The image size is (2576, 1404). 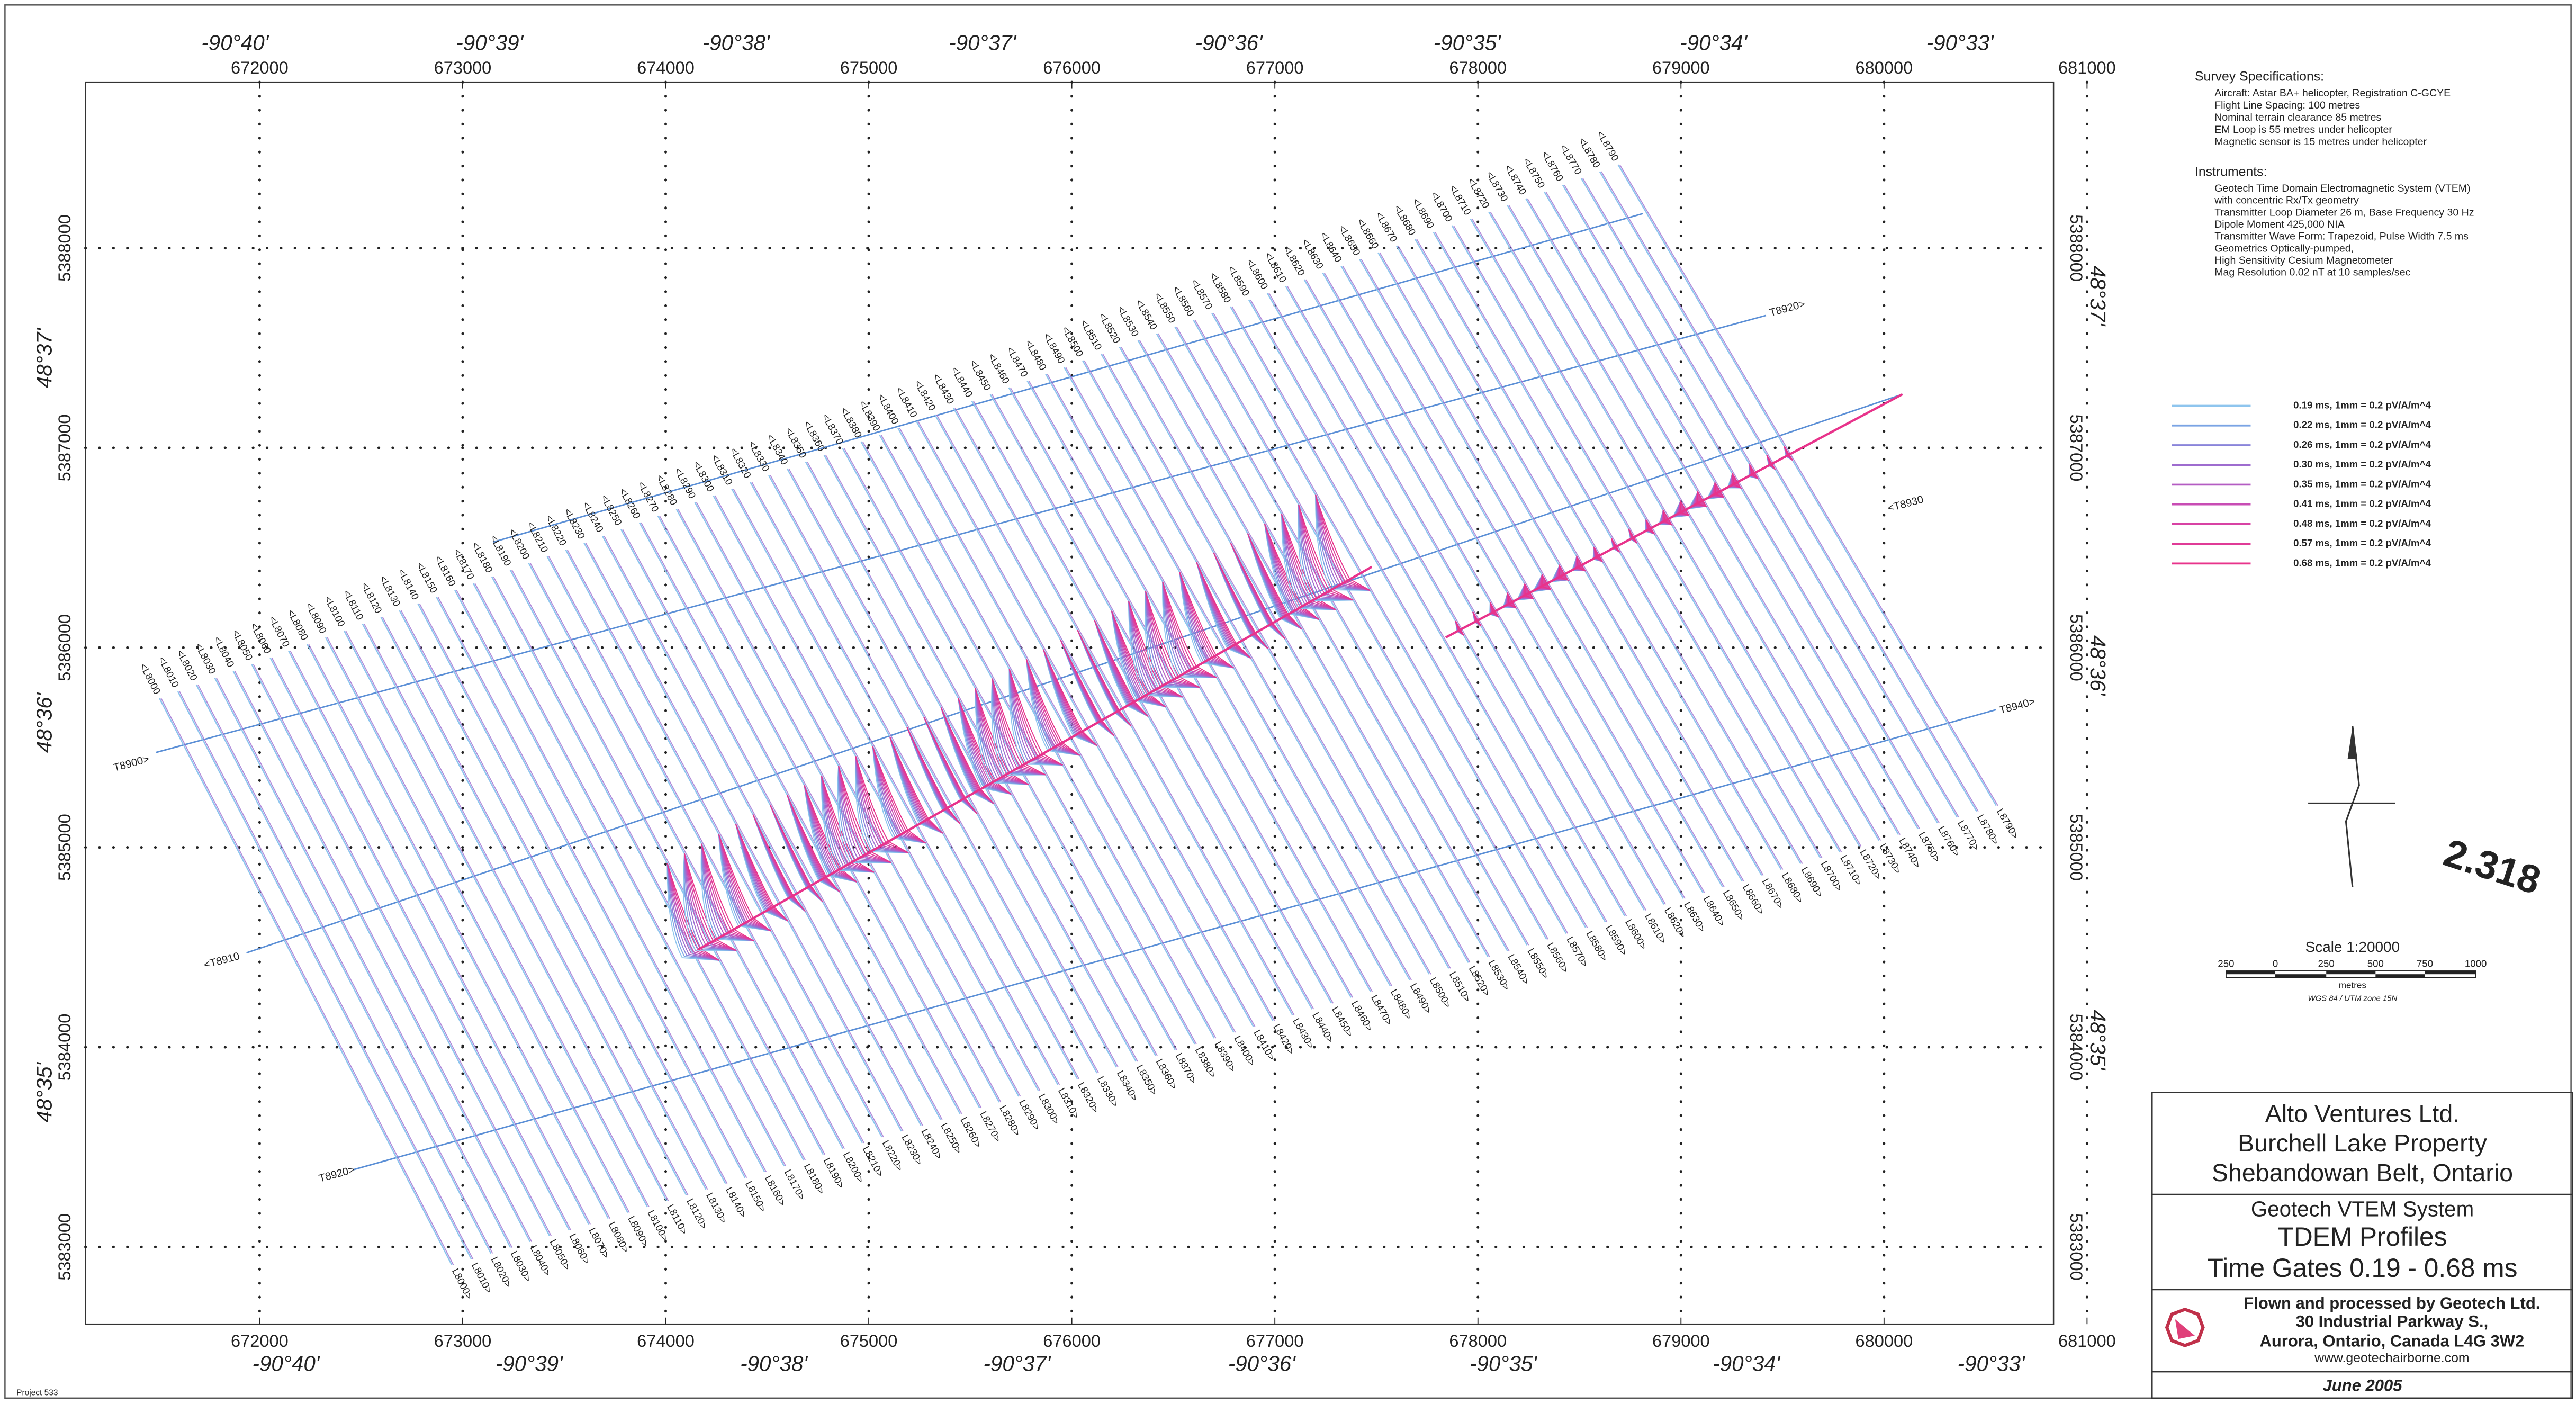 I want to click on scale-title: Scale 1:20000, so click(x=2352, y=947).